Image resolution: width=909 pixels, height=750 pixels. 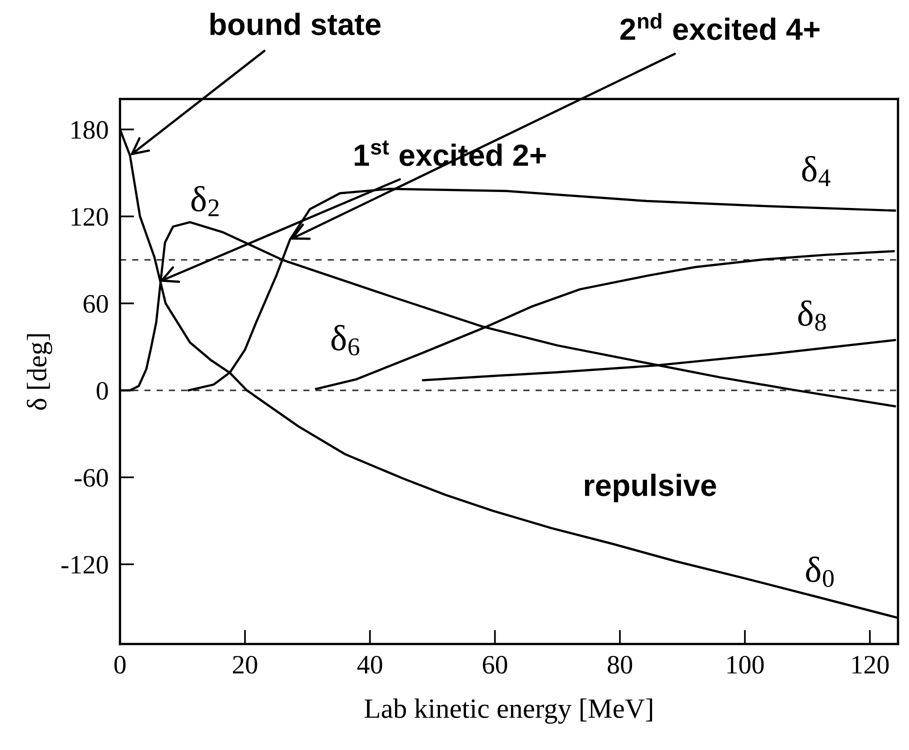 I want to click on x-tick-label: 40, so click(x=369, y=665).